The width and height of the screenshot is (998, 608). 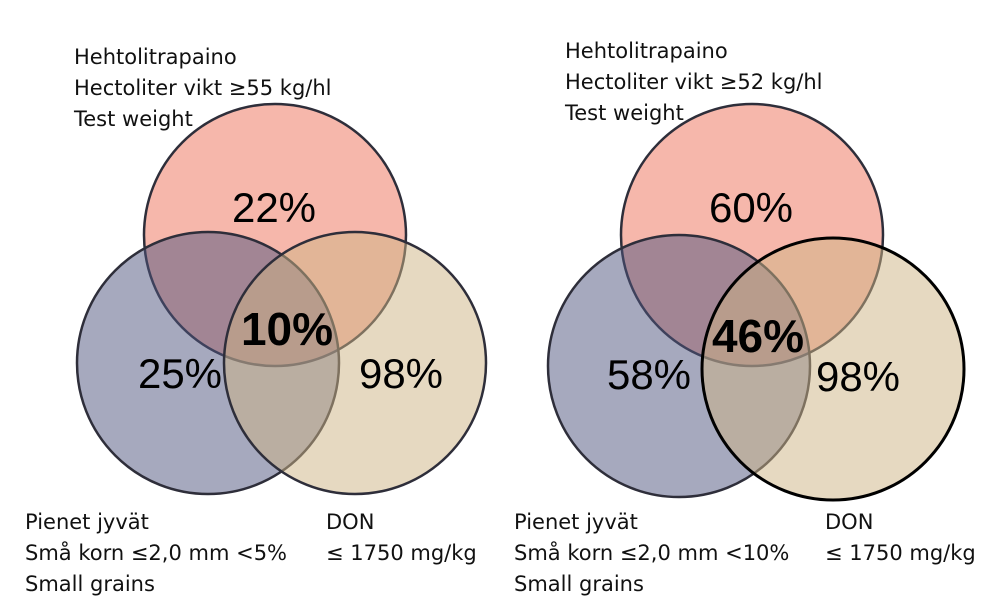 I want to click on top-label-line-3-2: Test weight, so click(x=624, y=113).